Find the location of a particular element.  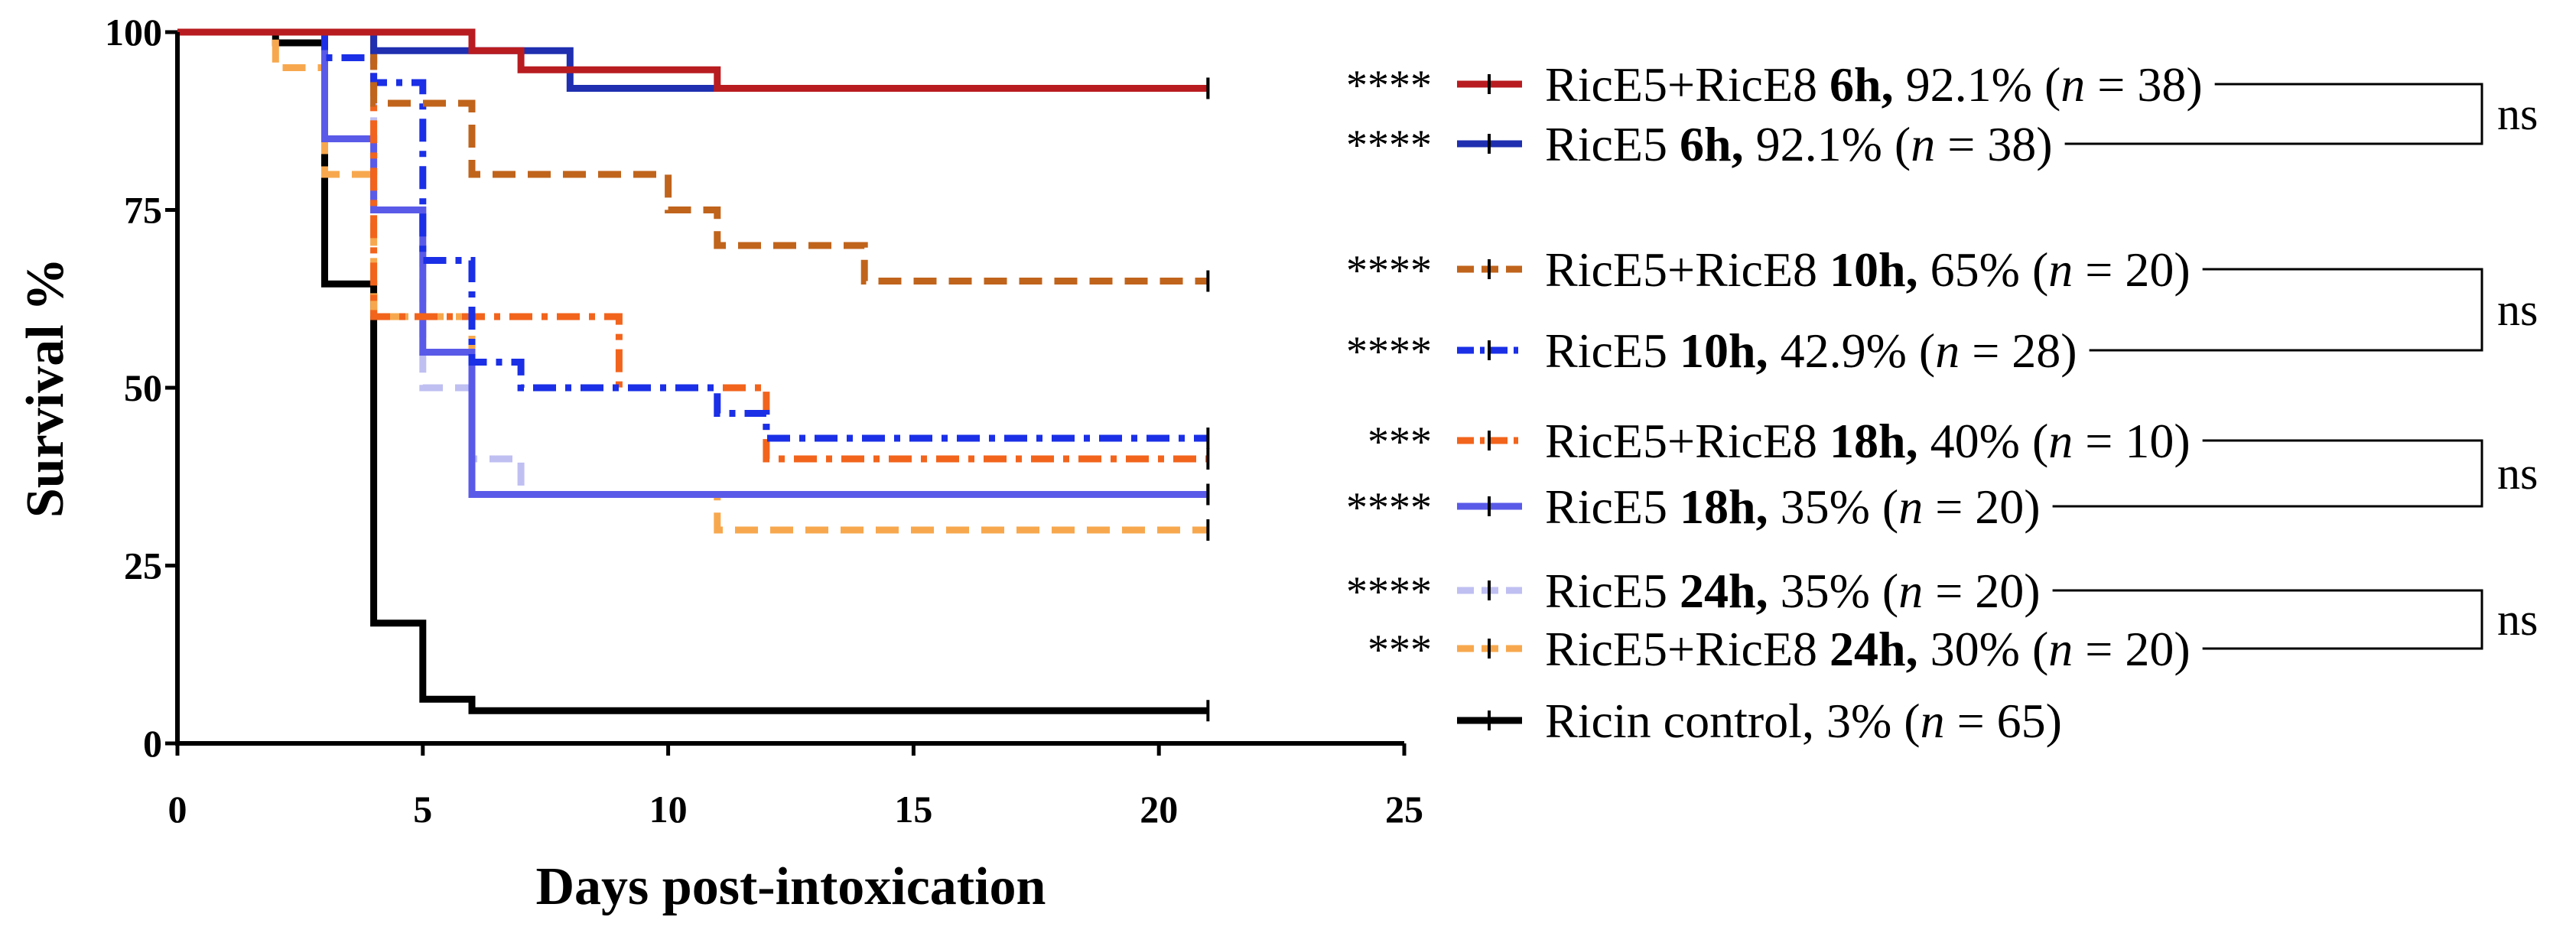

legend-label: RicE5+RicE8 10h, 65% (n = 20) is located at coordinates (1868, 269).